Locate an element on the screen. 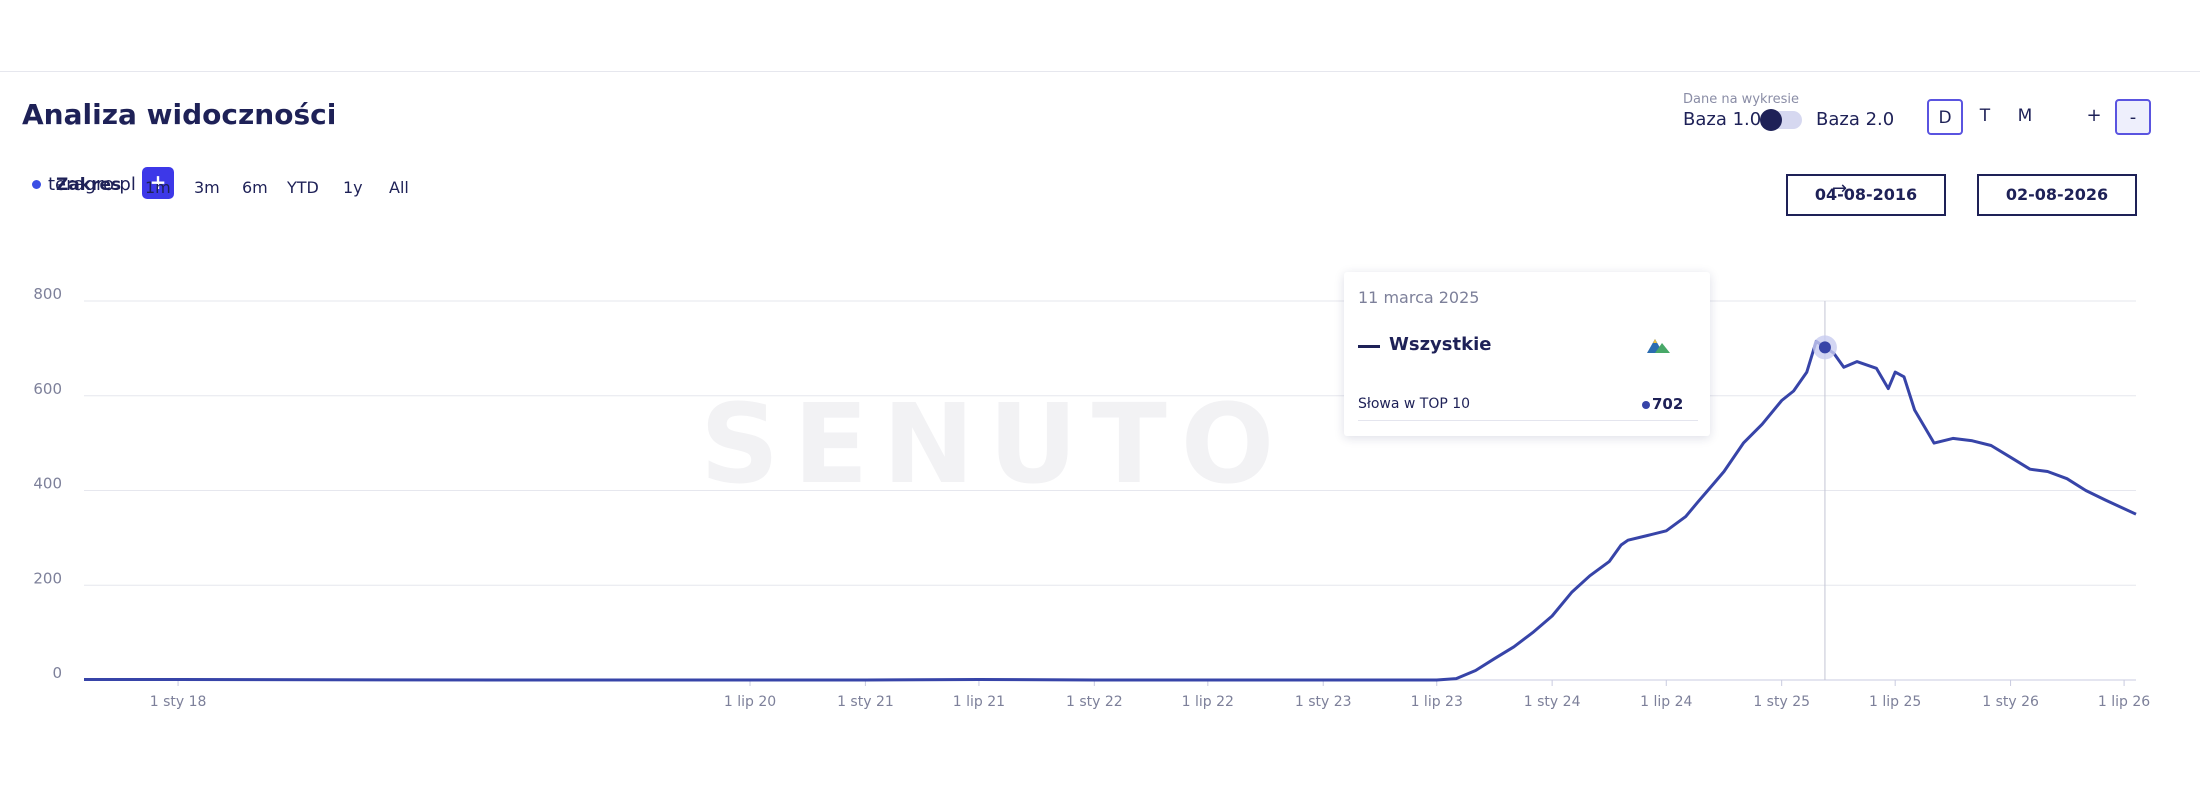 The height and width of the screenshot is (800, 2200). tooltip-series-line-icon is located at coordinates (1369, 346).